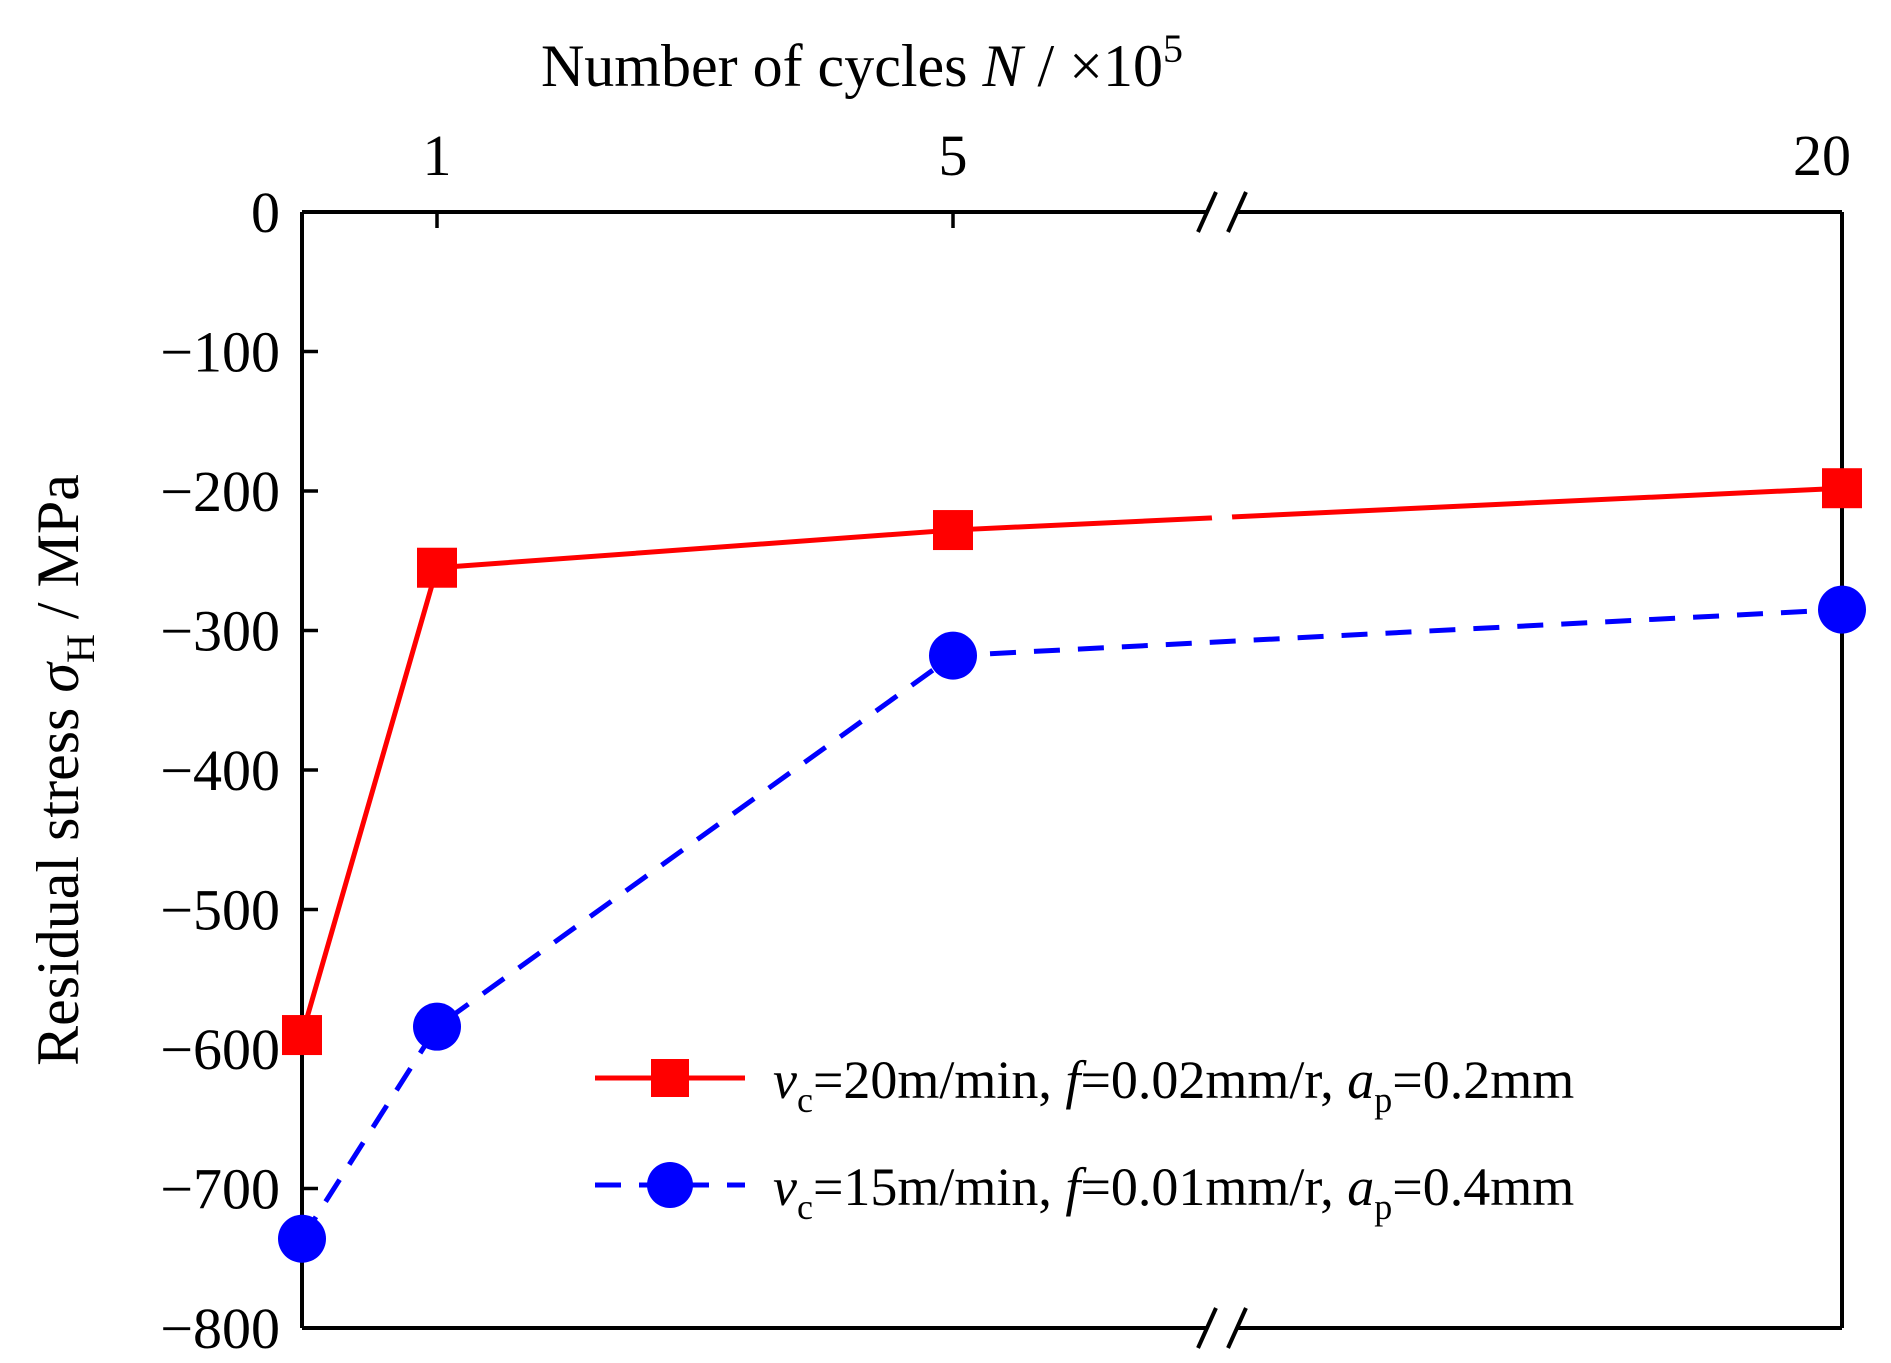 The width and height of the screenshot is (1891, 1363). Describe the element at coordinates (670, 1078) in the screenshot. I see `legend-marker-square` at that location.